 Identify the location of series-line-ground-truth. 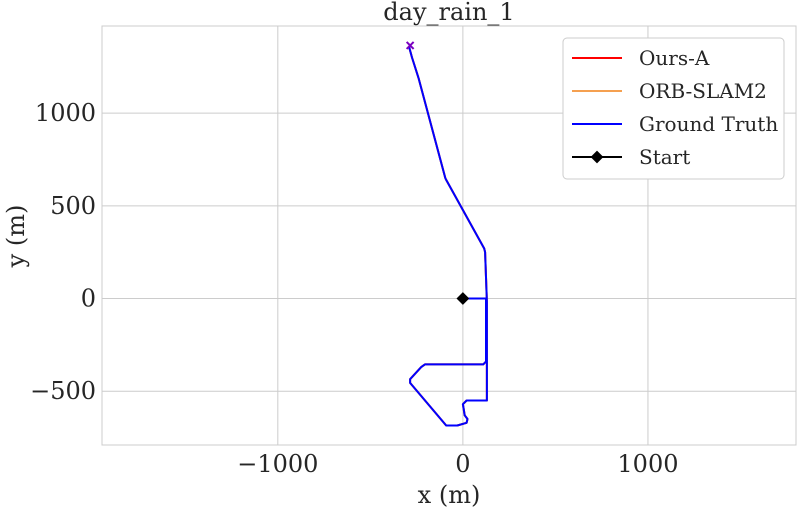
(448, 236).